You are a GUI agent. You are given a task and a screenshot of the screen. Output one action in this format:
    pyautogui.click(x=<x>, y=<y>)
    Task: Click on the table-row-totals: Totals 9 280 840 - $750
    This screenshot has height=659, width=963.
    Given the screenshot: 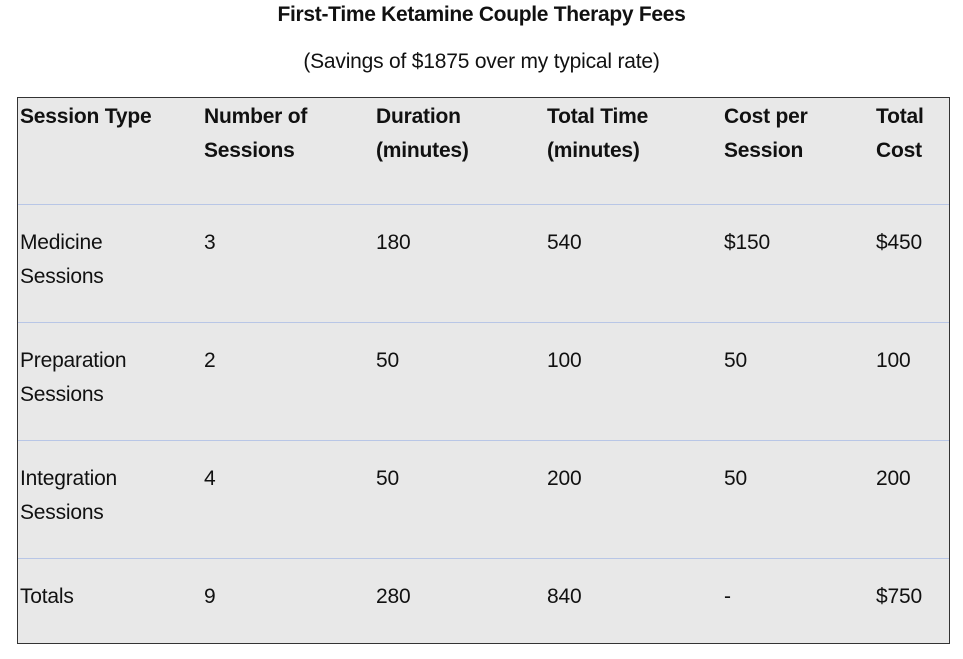 What is the action you would take?
    pyautogui.click(x=483, y=600)
    